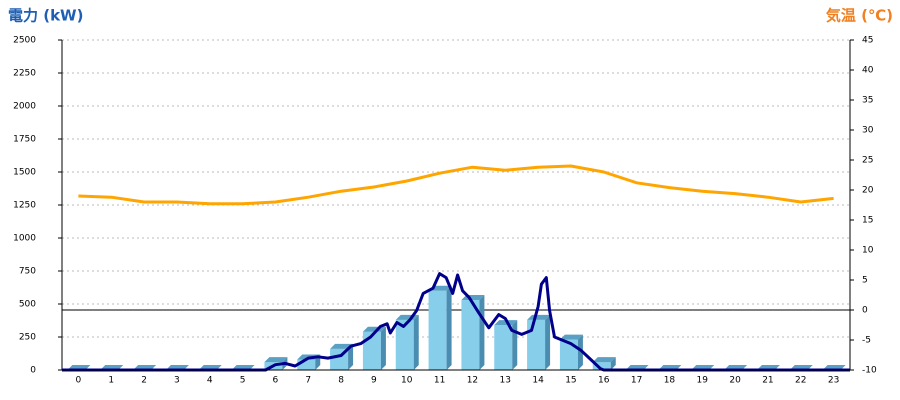  What do you see at coordinates (869, 371) in the screenshot?
I see `y2-tick-label: -10` at bounding box center [869, 371].